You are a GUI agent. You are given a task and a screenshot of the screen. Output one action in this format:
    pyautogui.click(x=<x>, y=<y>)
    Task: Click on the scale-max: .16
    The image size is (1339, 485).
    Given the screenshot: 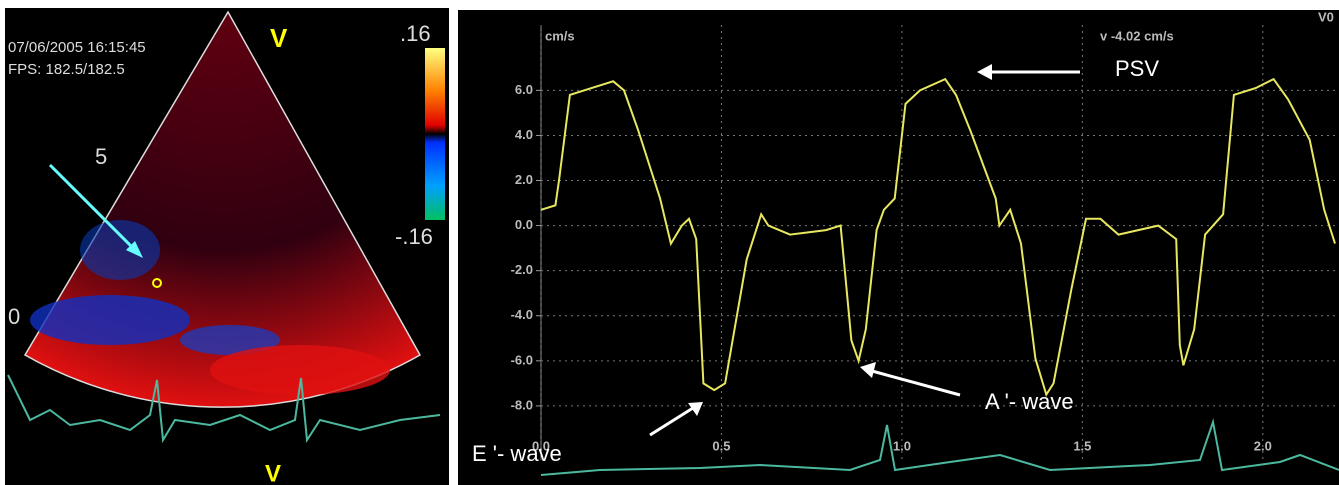 What is the action you would take?
    pyautogui.click(x=415, y=33)
    